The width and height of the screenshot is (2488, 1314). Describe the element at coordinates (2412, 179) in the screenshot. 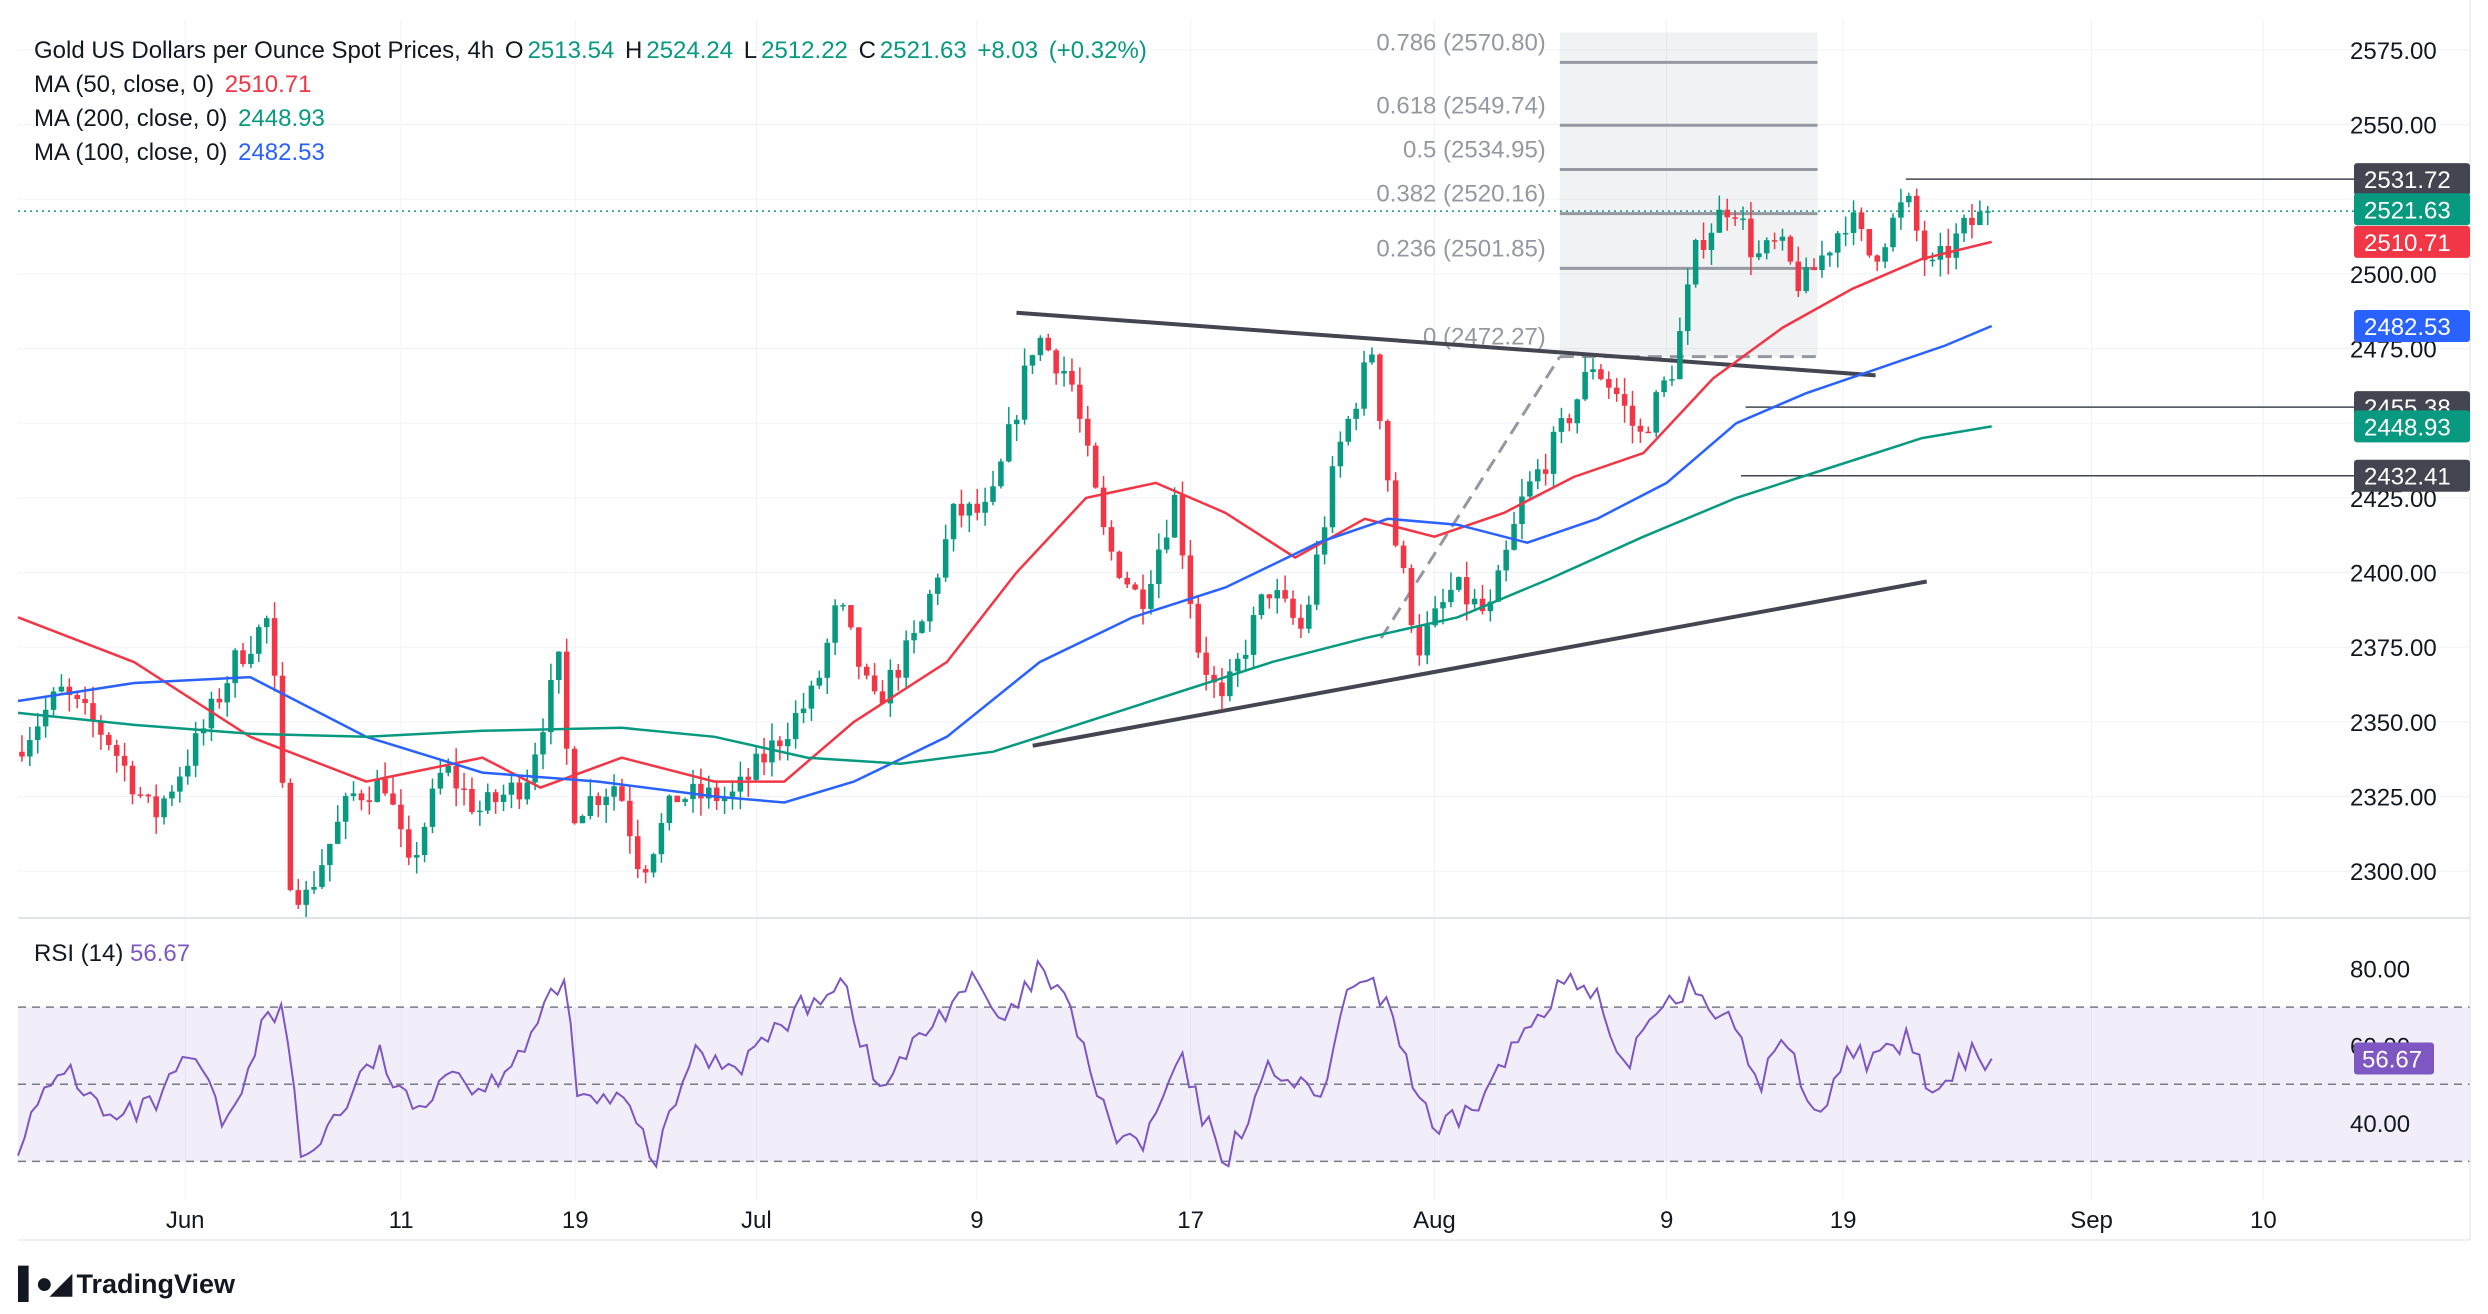

I see `price-label-resistance: 2531.72` at that location.